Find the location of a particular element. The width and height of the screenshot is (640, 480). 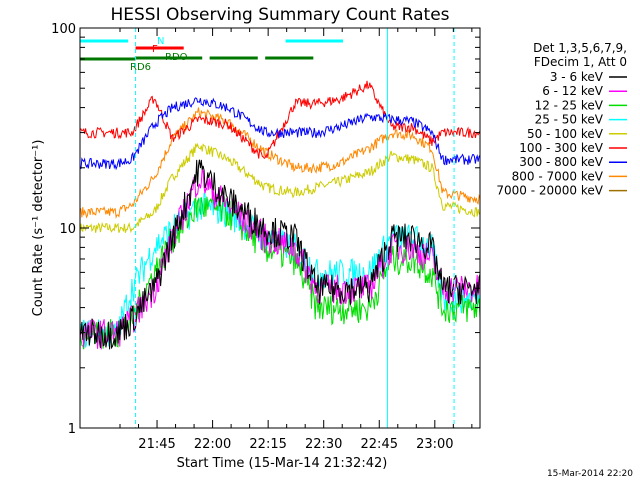

legend-label: 100 - 300 keV is located at coordinates (561, 148).